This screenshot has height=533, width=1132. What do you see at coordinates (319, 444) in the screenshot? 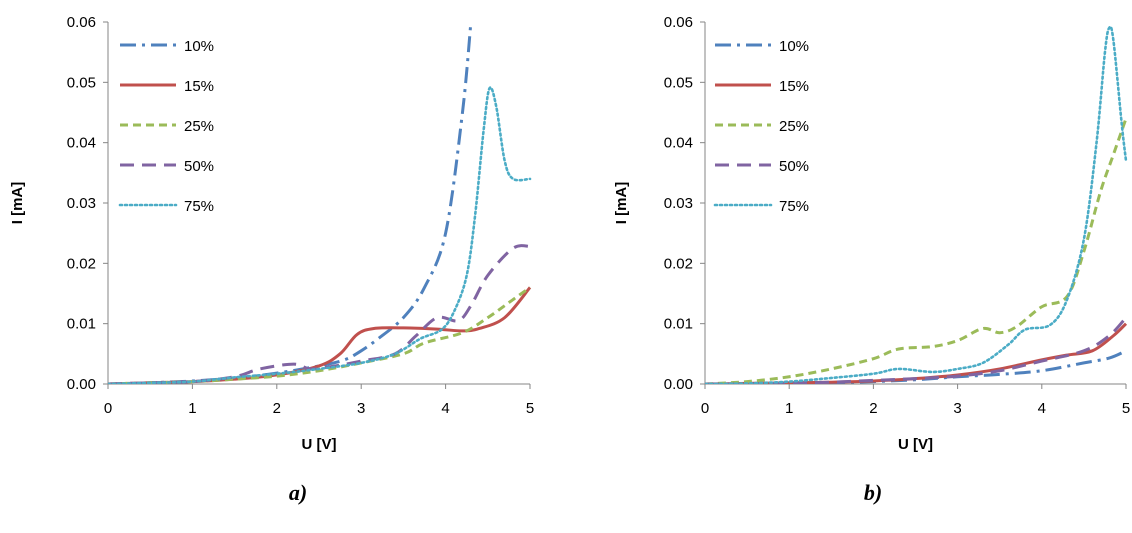
I see `a-x-axis-title: U [V]` at bounding box center [319, 444].